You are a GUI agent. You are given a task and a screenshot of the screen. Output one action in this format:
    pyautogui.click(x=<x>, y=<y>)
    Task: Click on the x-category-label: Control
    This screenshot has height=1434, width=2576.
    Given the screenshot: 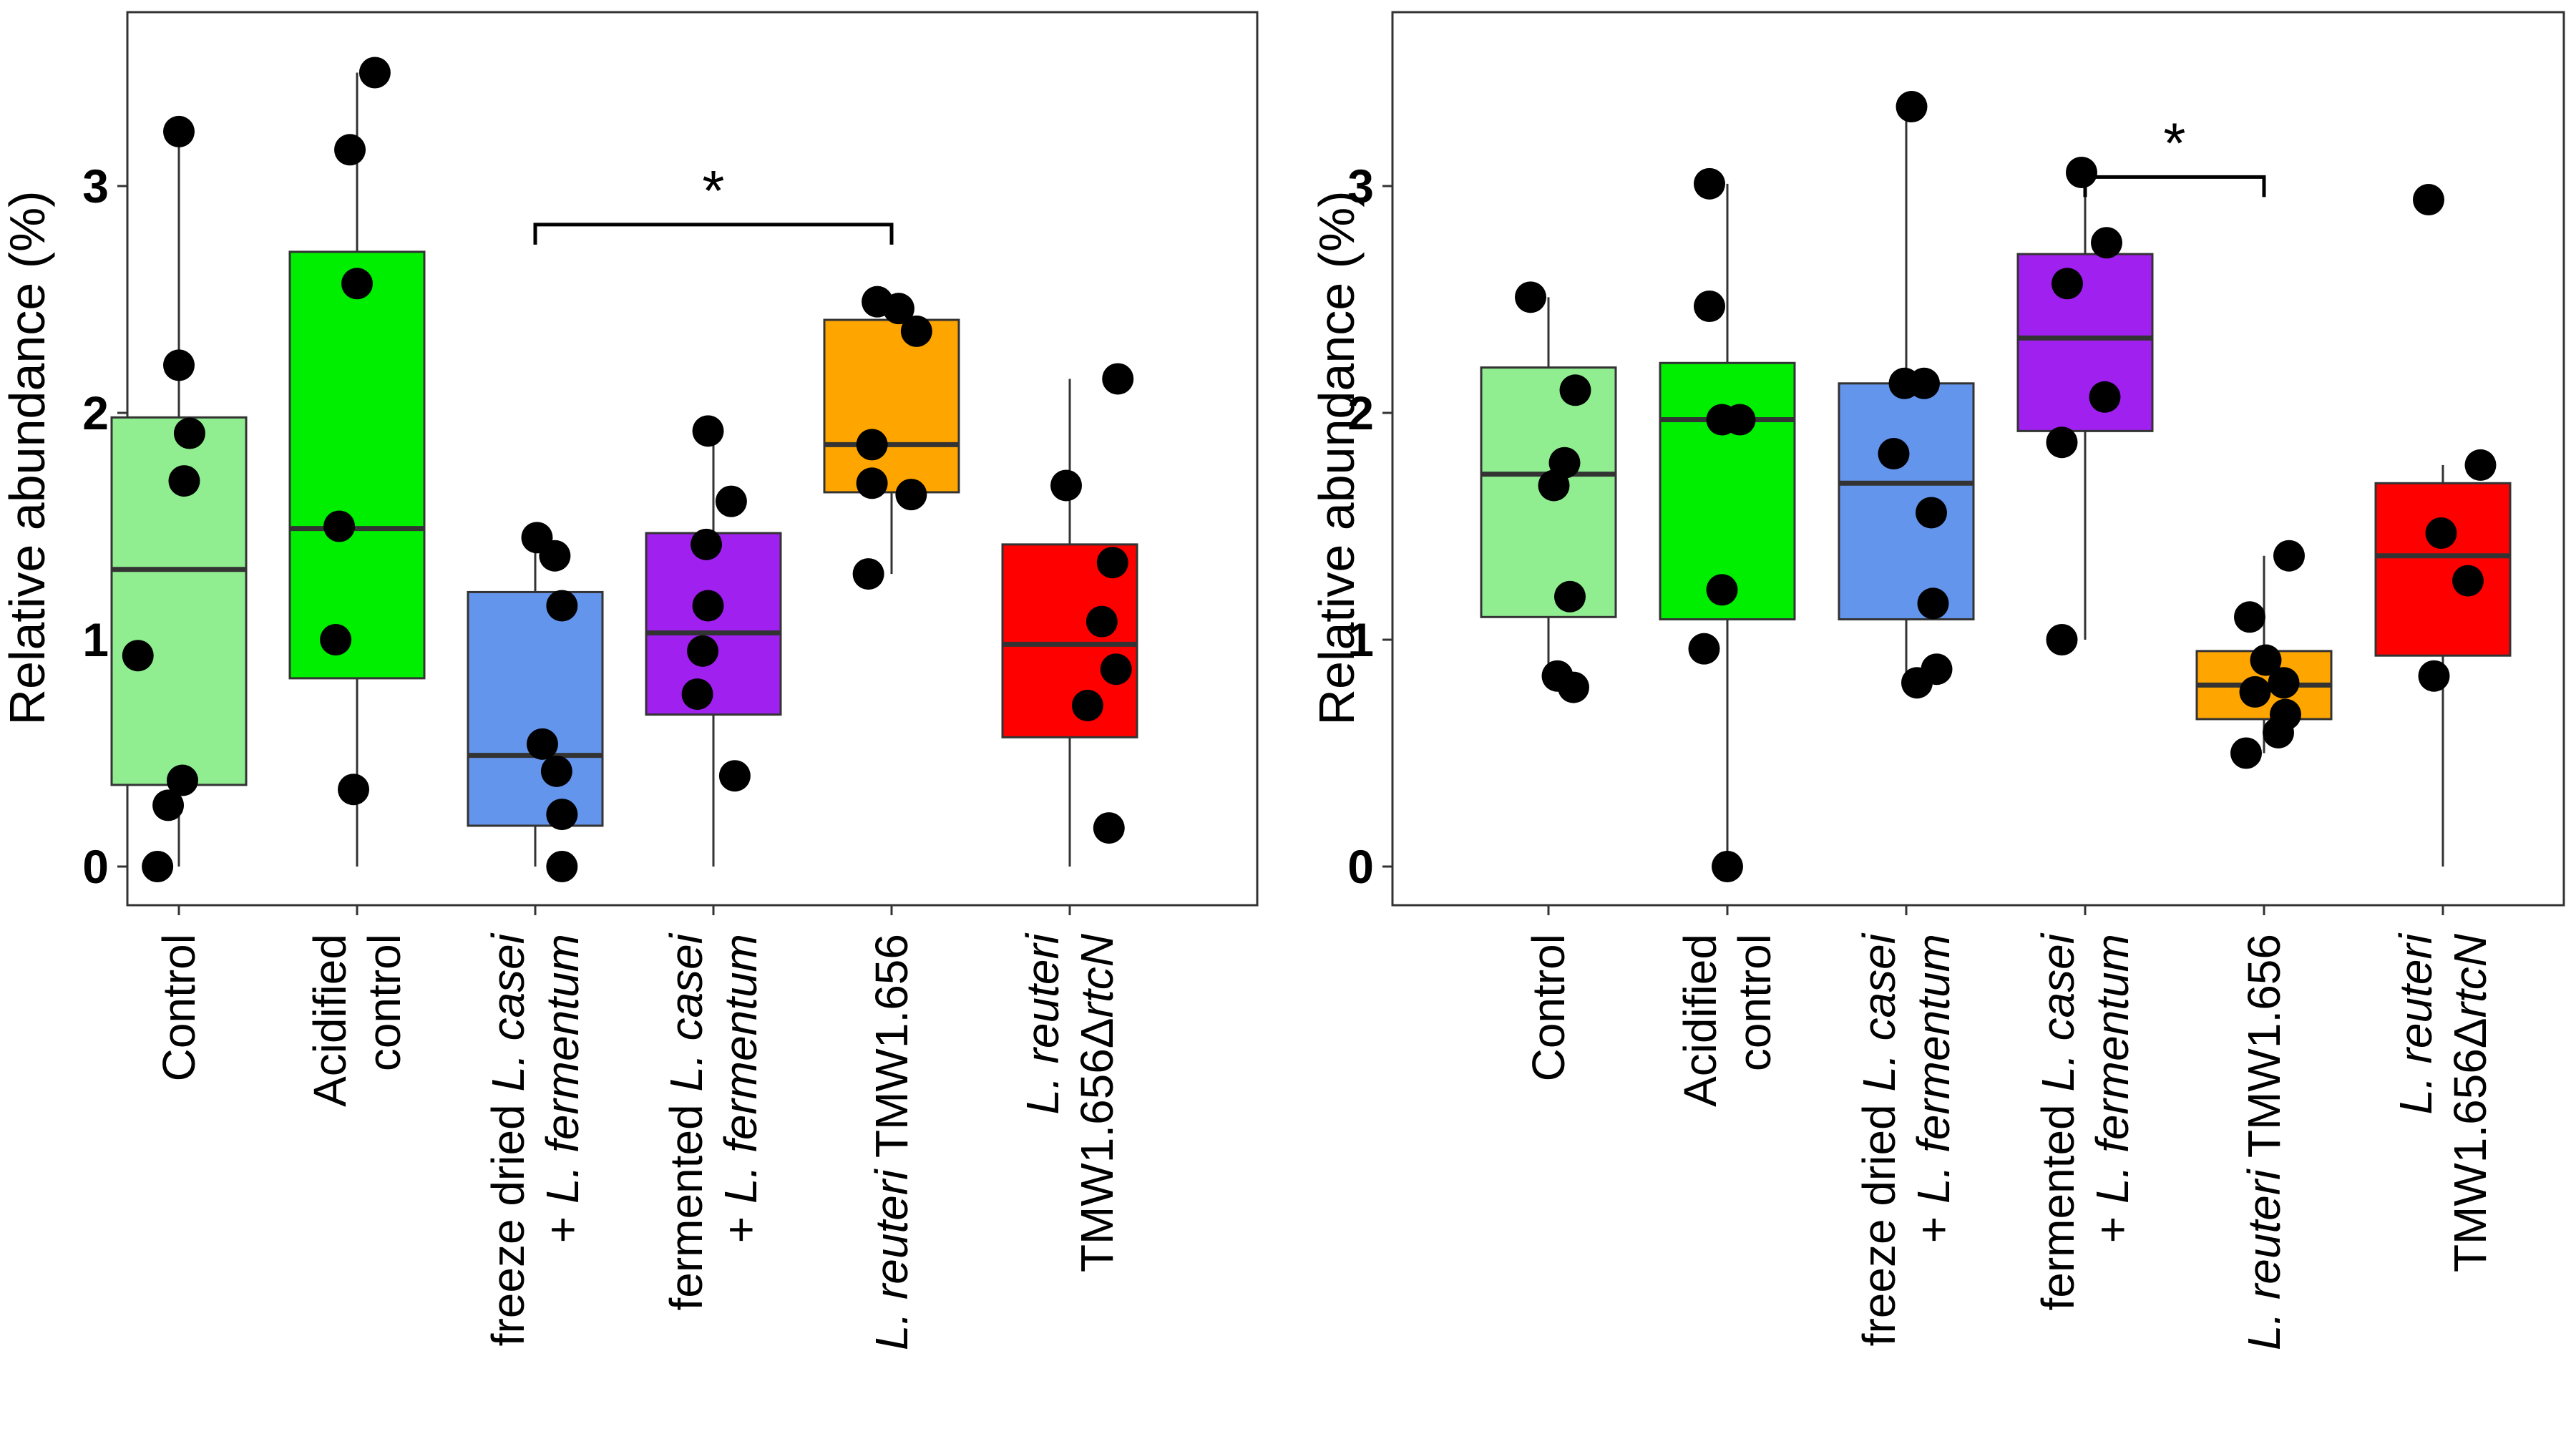 What is the action you would take?
    pyautogui.click(x=1548, y=1008)
    